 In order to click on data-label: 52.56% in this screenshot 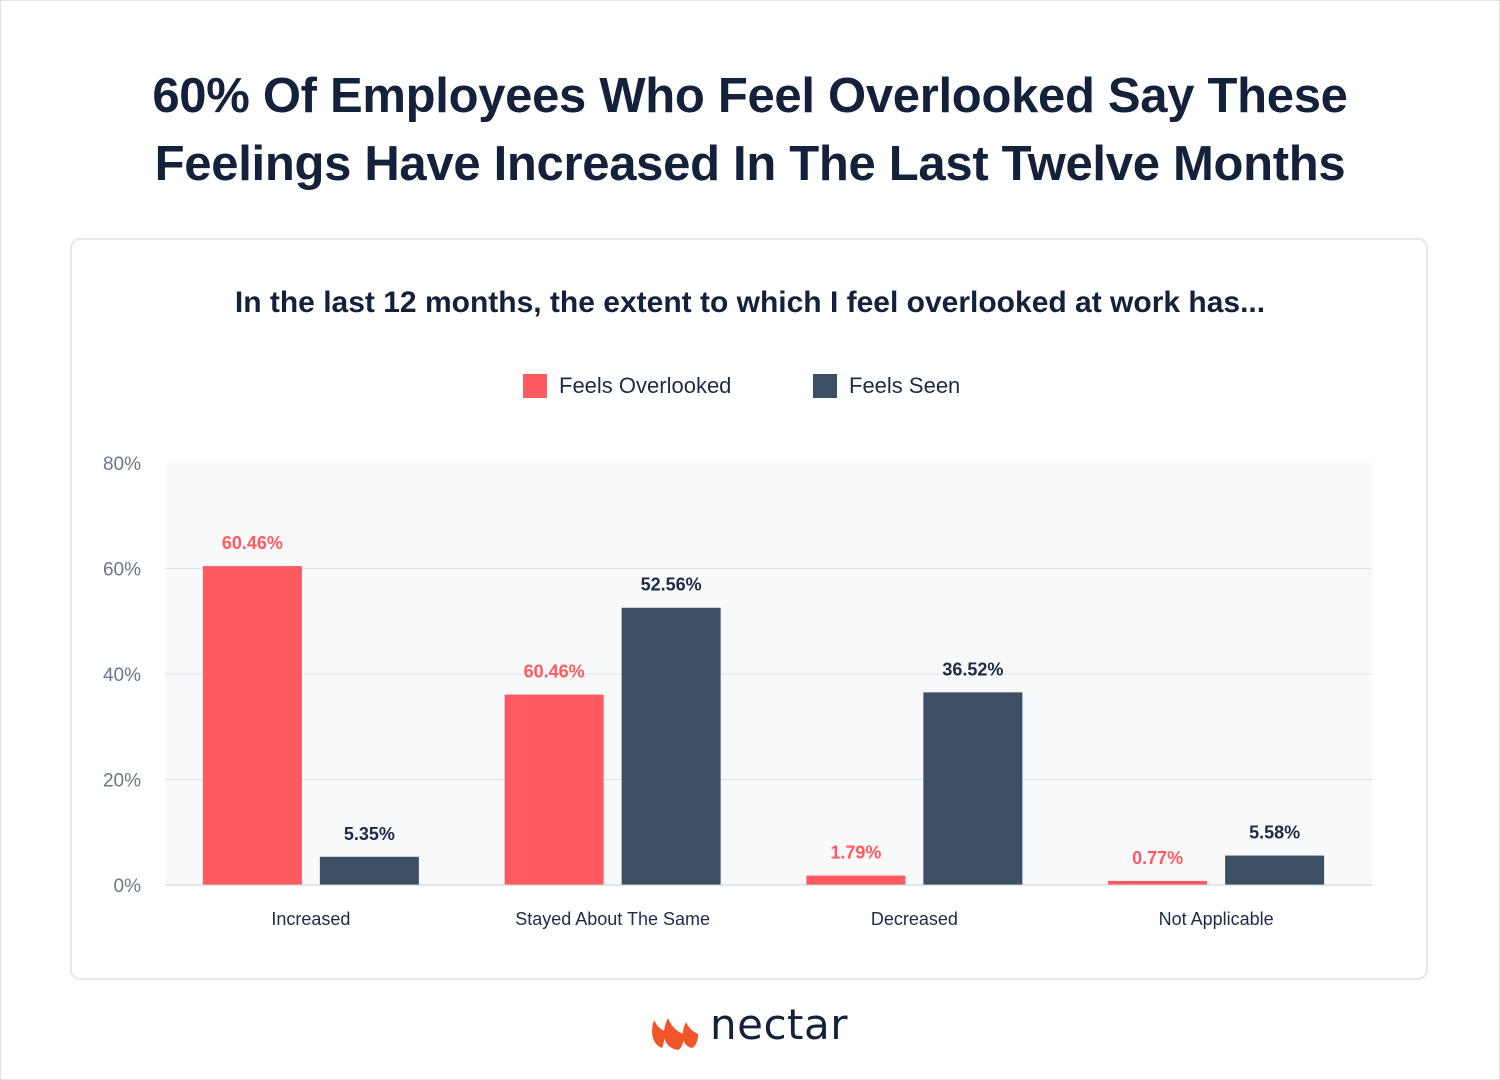, I will do `click(671, 585)`.